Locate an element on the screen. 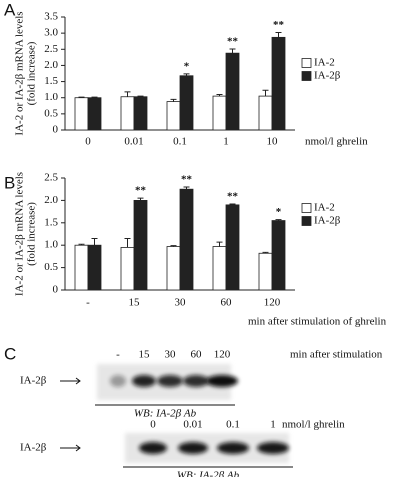  y-tick-label: 0 is located at coordinates (56, 130).